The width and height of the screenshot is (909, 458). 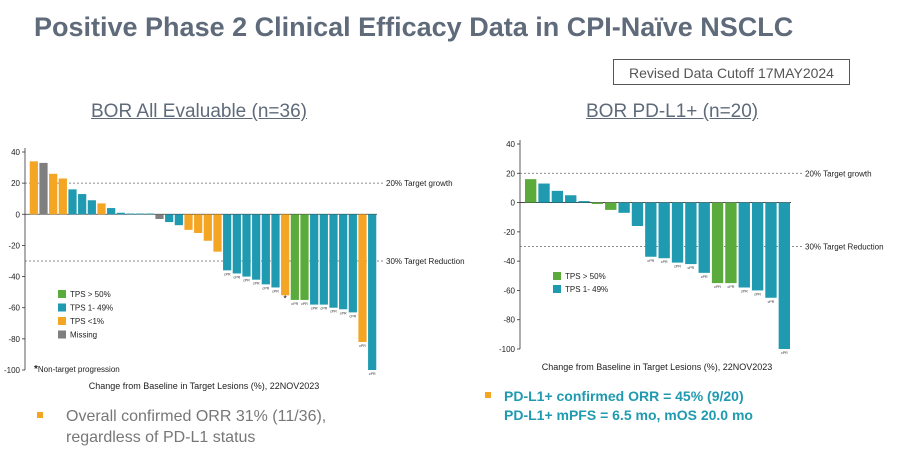 What do you see at coordinates (199, 111) in the screenshot?
I see `chart-title-all-evaluable: BOR All Evaluable (n=36)` at bounding box center [199, 111].